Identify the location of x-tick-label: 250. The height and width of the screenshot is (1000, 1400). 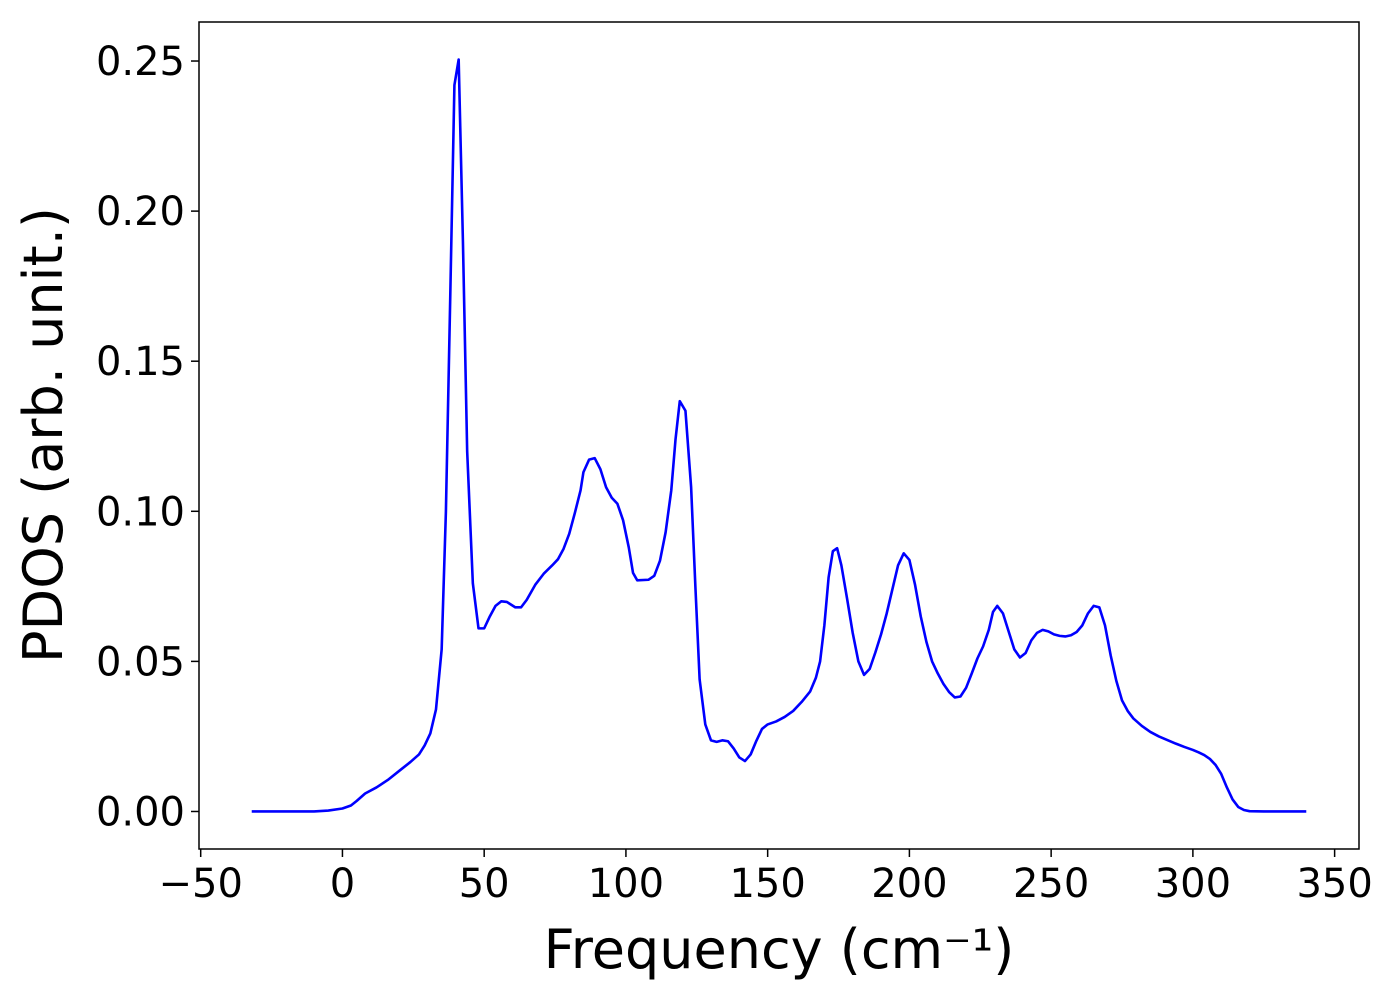
(1051, 884).